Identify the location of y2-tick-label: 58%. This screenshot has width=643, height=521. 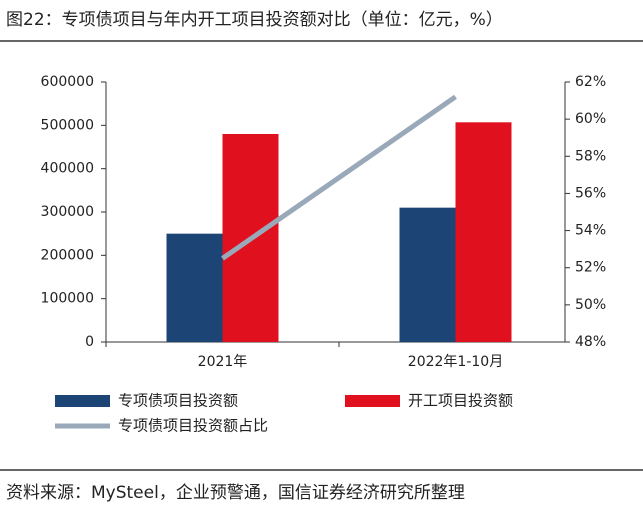
(590, 156).